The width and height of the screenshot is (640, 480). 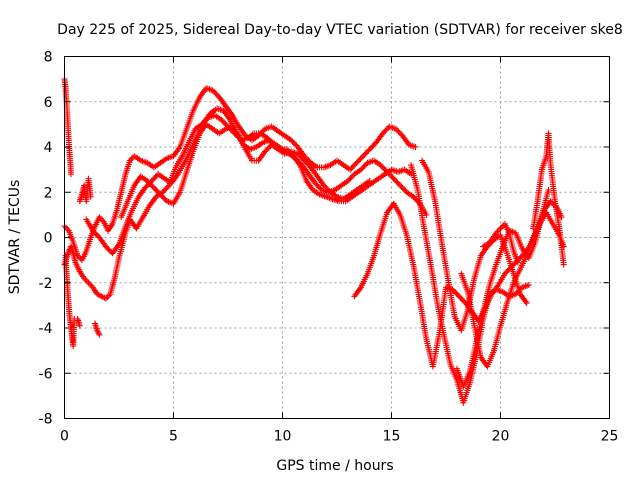 What do you see at coordinates (283, 437) in the screenshot?
I see `x-tick-label: 10` at bounding box center [283, 437].